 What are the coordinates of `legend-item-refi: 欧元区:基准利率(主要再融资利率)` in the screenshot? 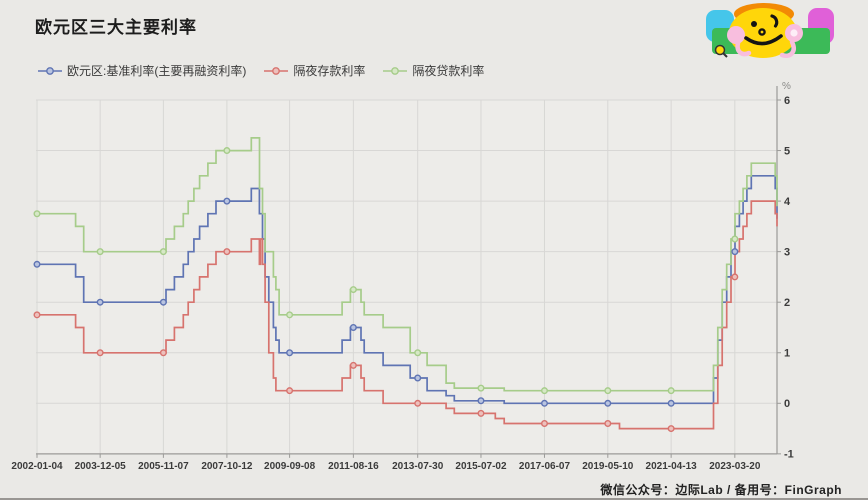 It's located at (142, 70).